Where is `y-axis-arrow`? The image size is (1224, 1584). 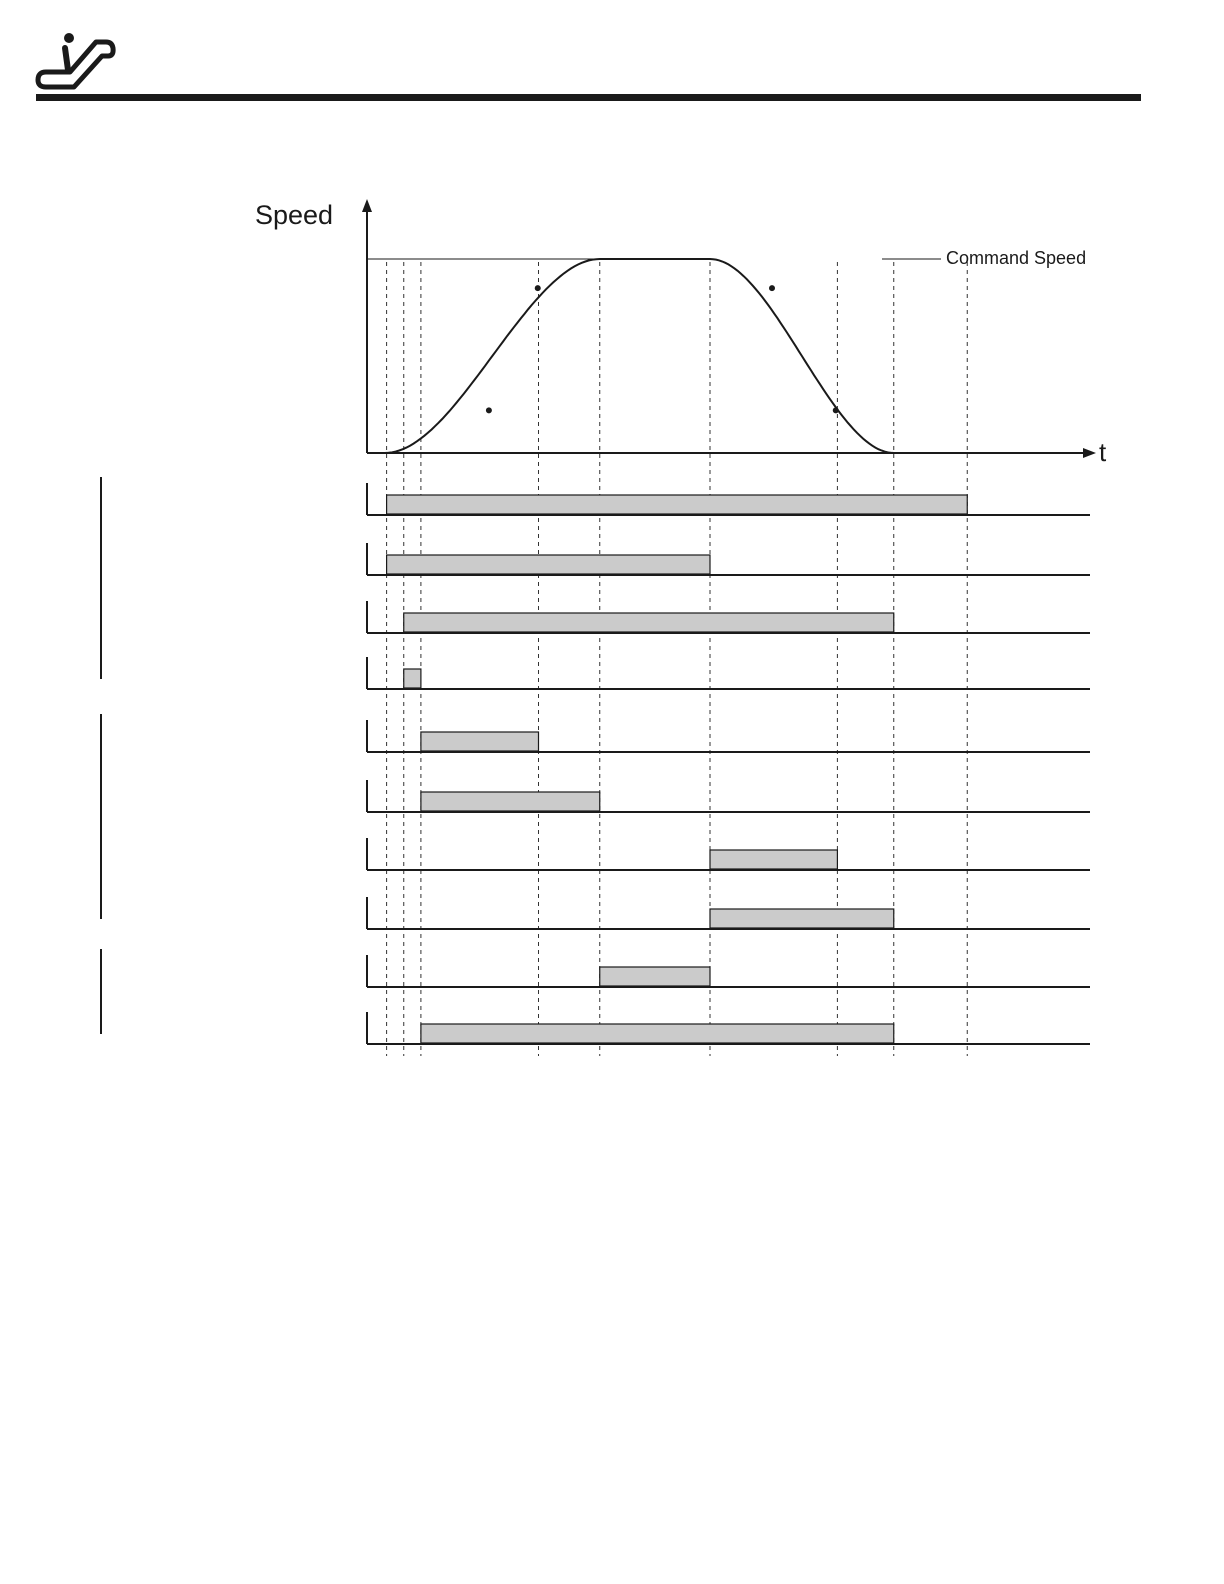 y-axis-arrow is located at coordinates (367, 205).